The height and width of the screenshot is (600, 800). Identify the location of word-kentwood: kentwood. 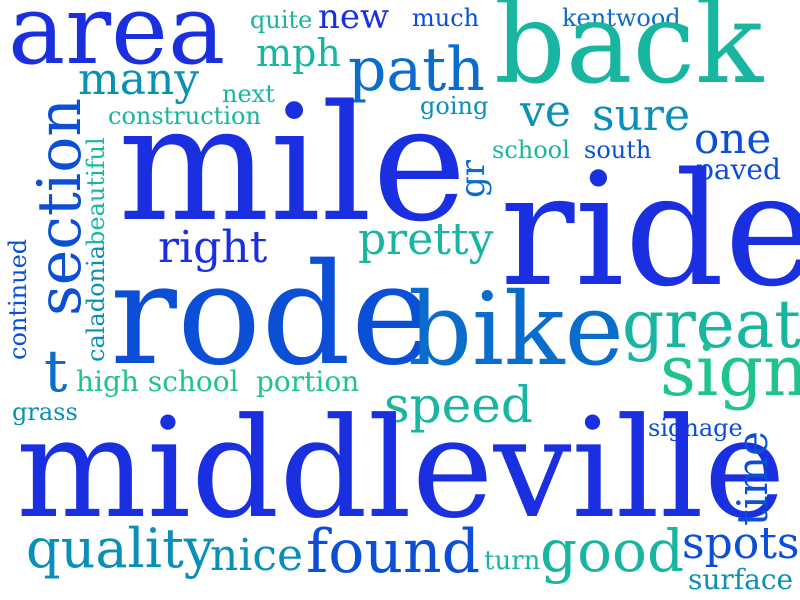
(621, 18).